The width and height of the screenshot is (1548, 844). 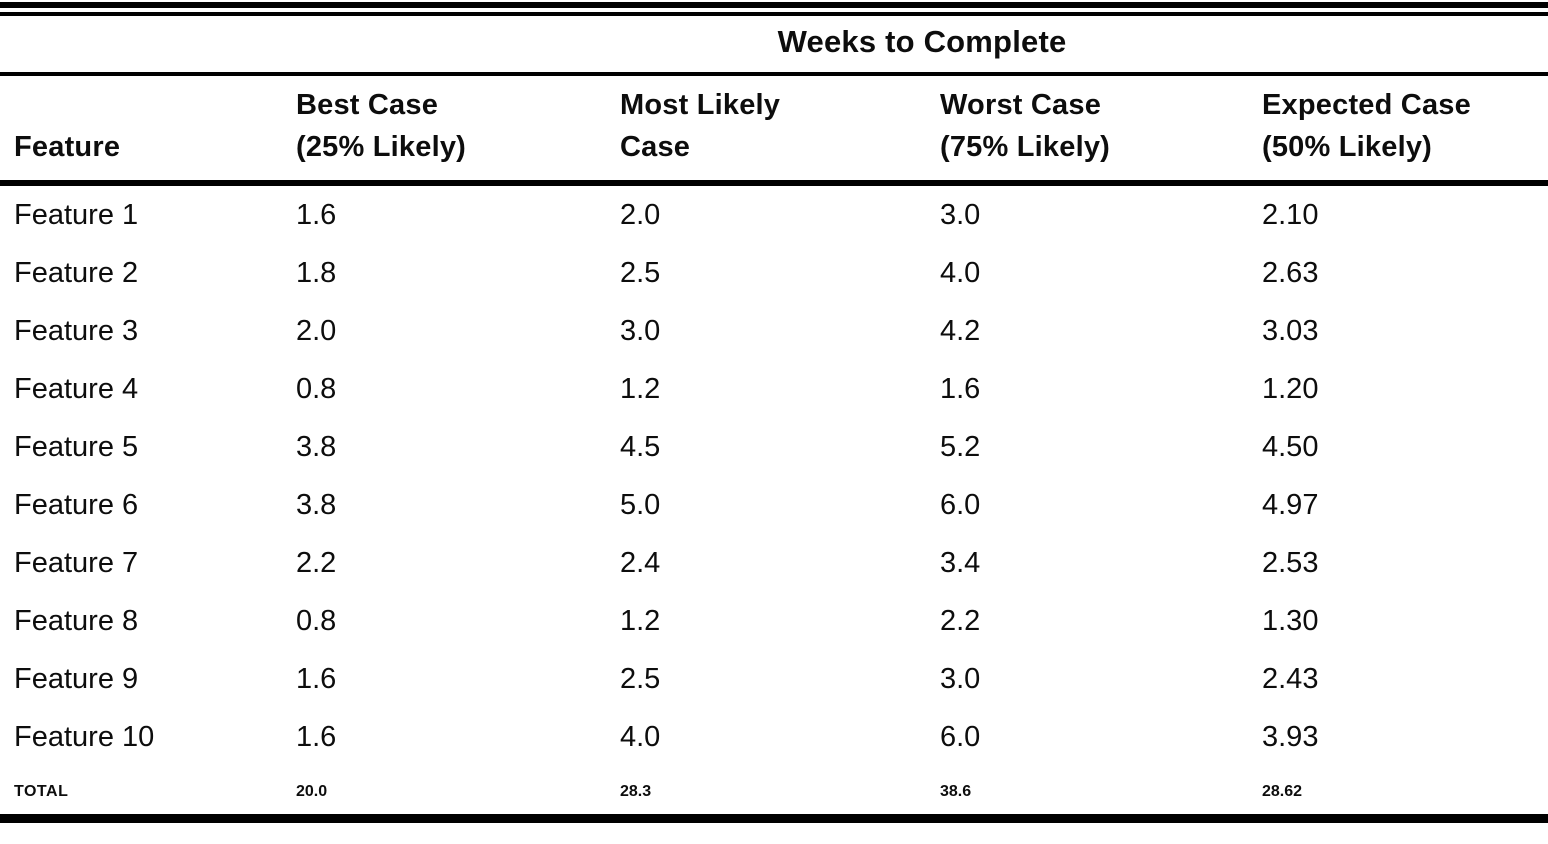 I want to click on feature-name-cell: Feature 1, so click(x=76, y=215).